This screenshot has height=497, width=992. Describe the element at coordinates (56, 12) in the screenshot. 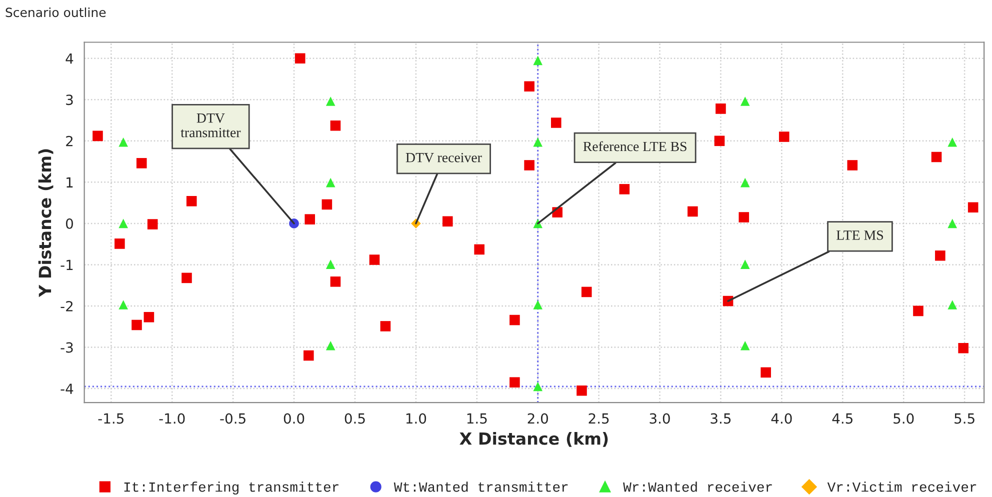

I see `chart-title: Scenario outline` at that location.